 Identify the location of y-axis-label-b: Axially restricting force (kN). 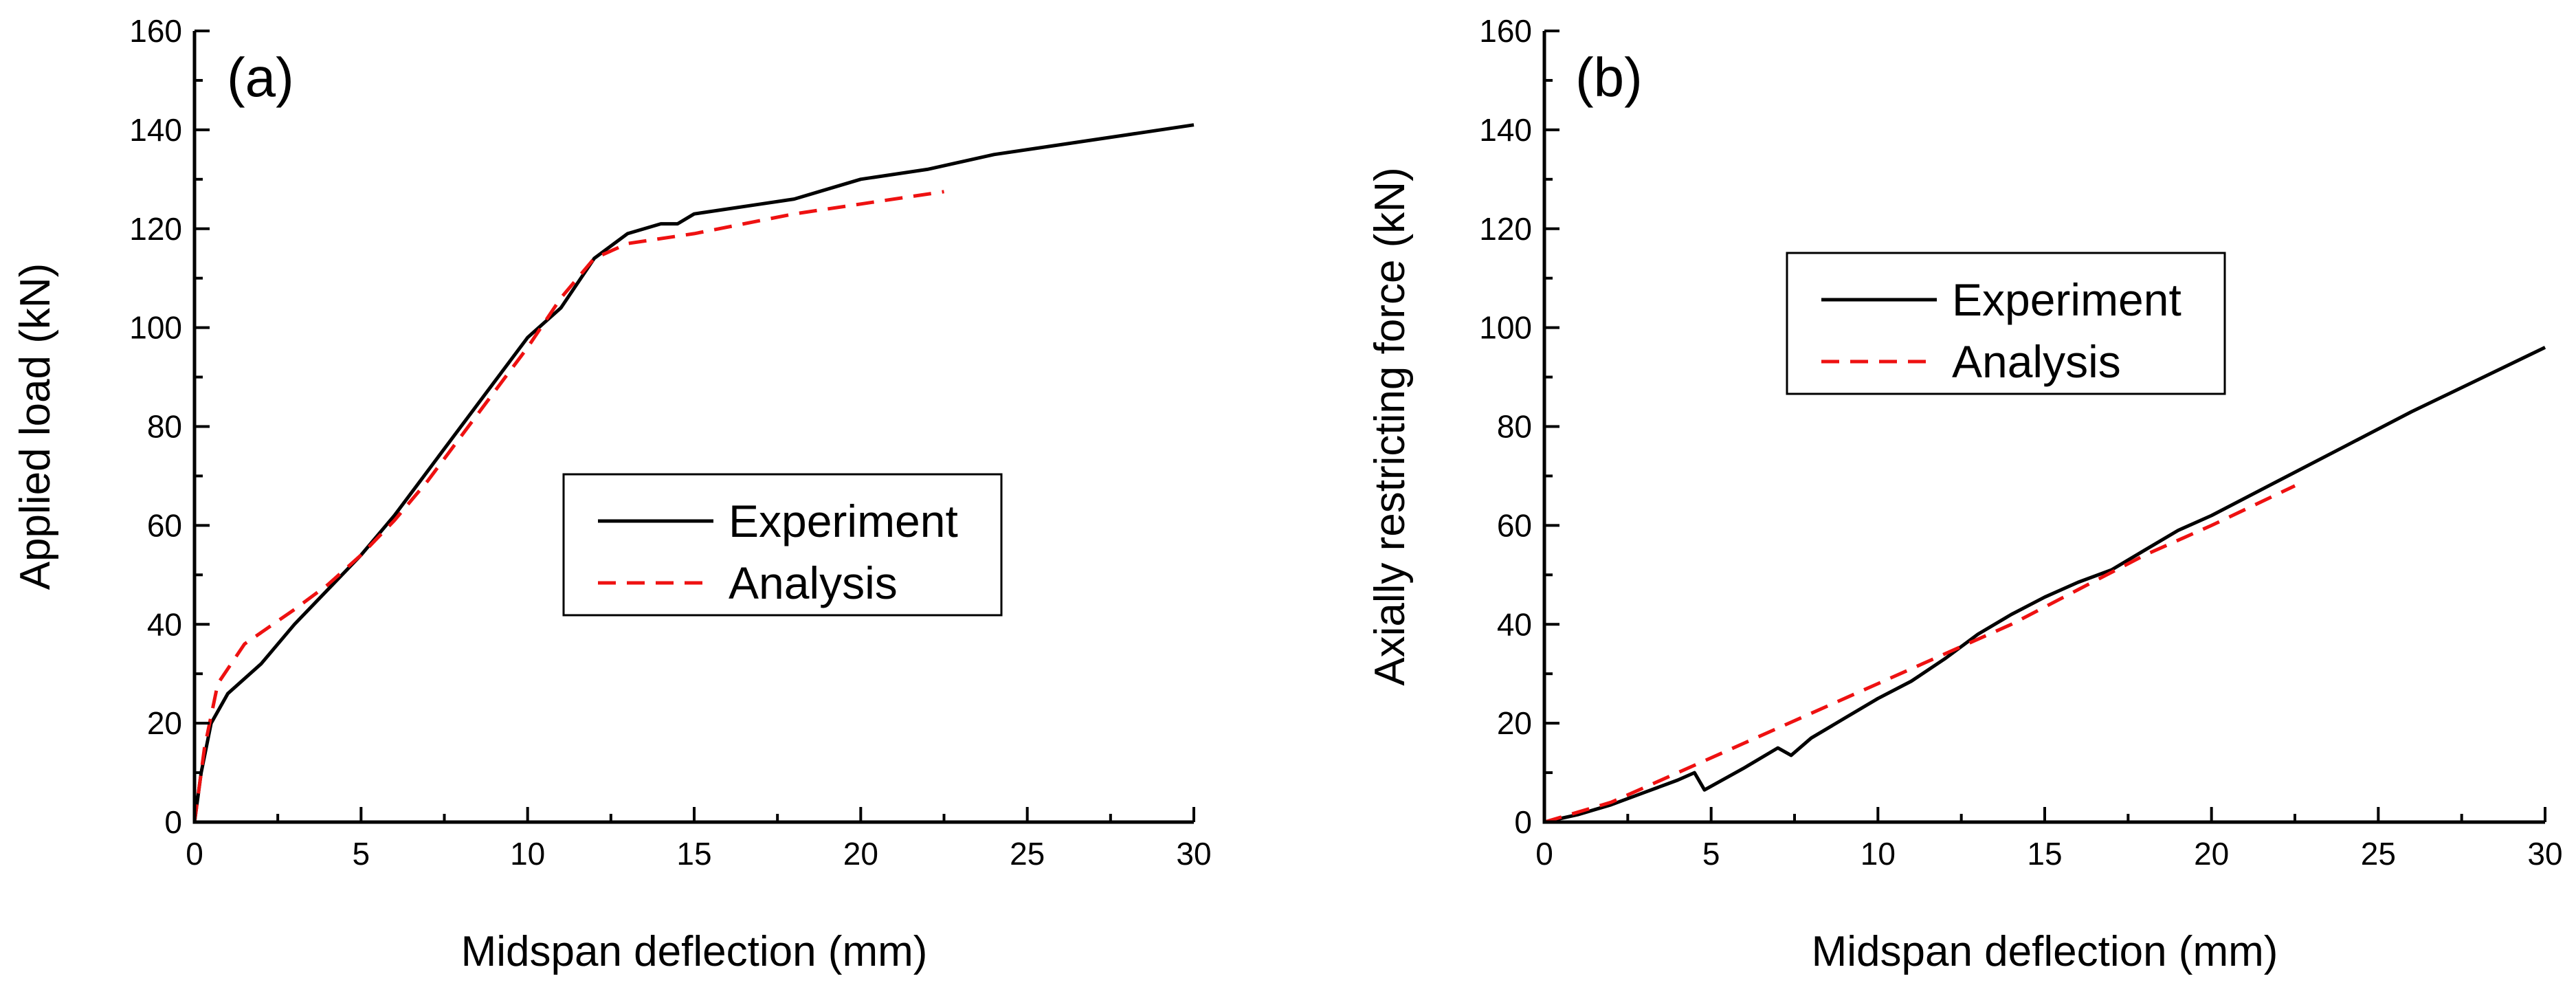
(1390, 426).